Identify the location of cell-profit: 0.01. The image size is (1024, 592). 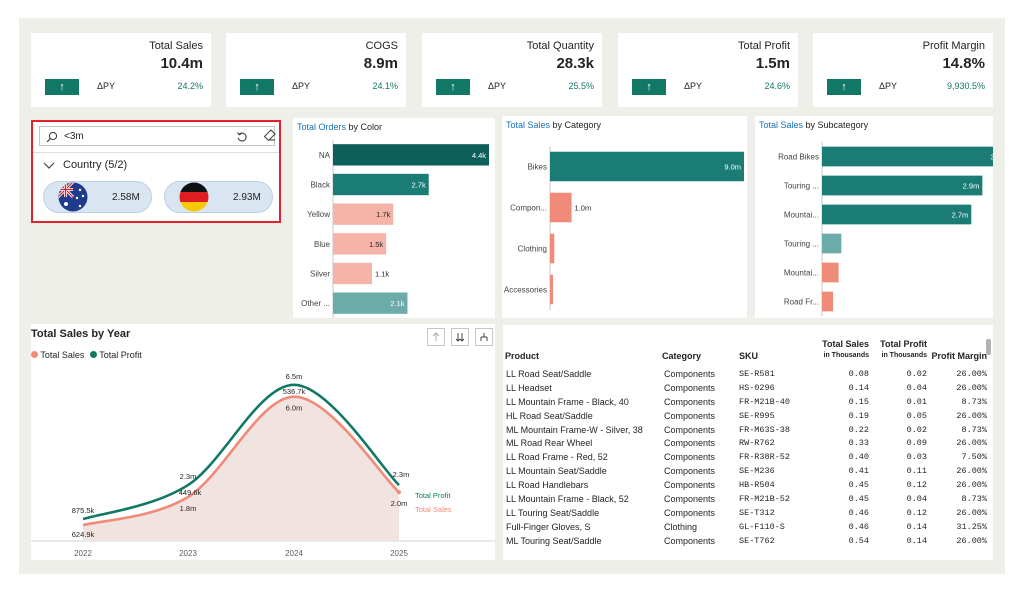
(916, 401).